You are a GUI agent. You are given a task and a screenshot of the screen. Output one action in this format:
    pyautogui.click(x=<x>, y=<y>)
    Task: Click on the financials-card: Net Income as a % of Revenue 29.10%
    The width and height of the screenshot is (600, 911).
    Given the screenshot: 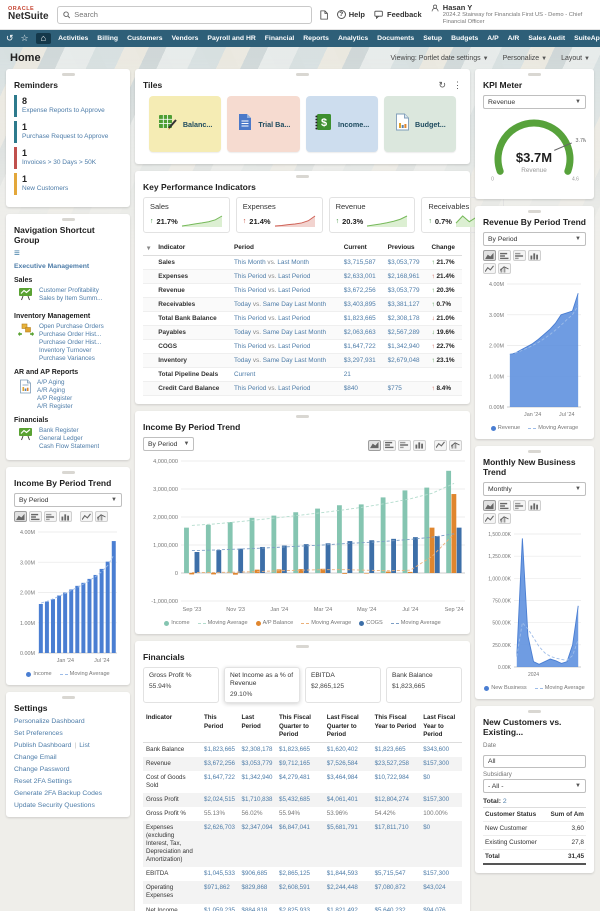 What is the action you would take?
    pyautogui.click(x=262, y=685)
    